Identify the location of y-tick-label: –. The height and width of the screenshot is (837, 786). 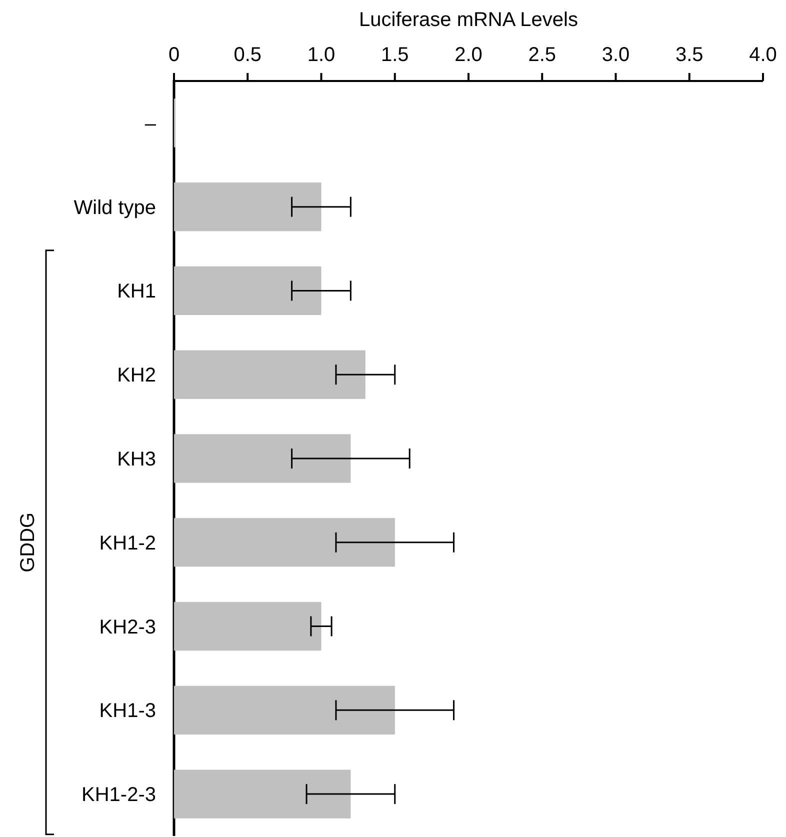
(150, 123).